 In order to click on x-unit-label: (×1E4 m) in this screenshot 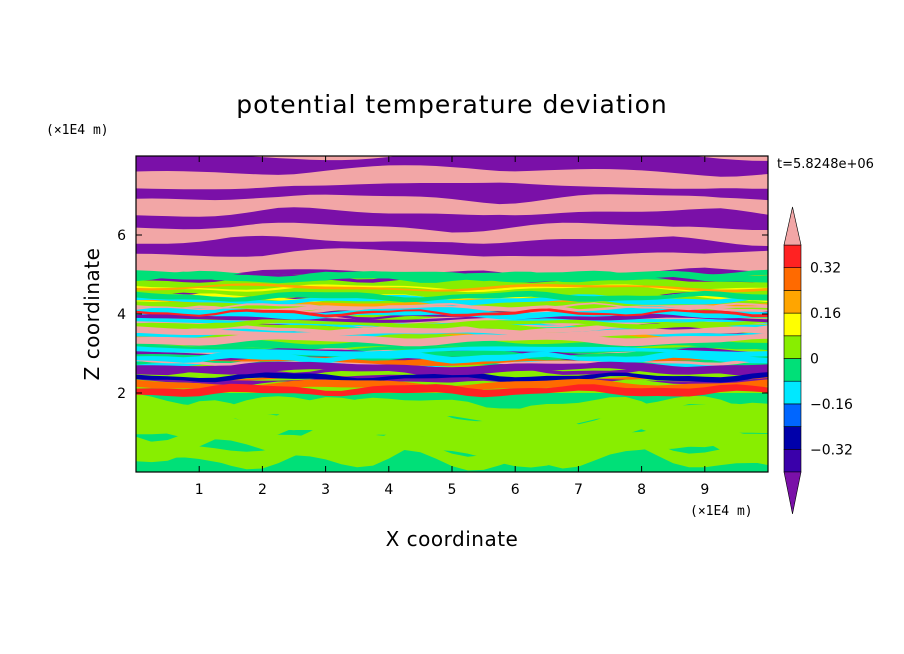, I will do `click(721, 511)`.